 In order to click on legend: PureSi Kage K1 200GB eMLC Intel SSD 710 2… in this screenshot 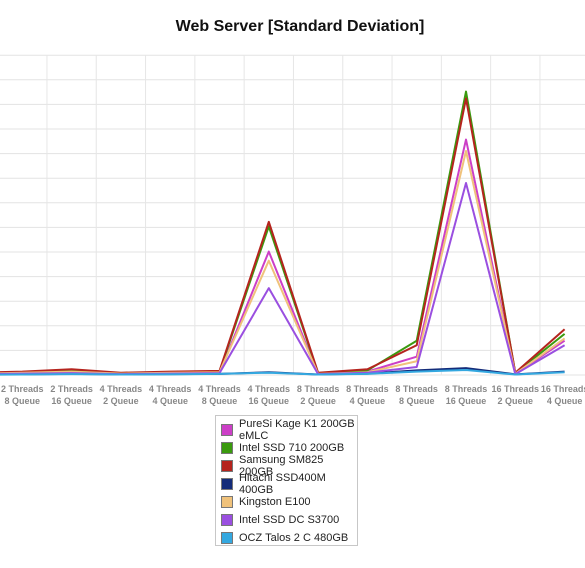, I will do `click(286, 480)`.